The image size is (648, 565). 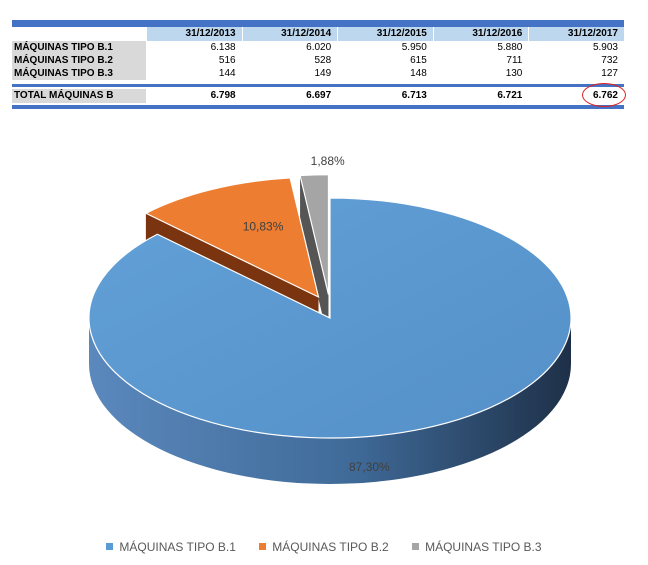 I want to click on legend-label-b2: MÁQUINAS TIPO B.2, so click(x=330, y=547).